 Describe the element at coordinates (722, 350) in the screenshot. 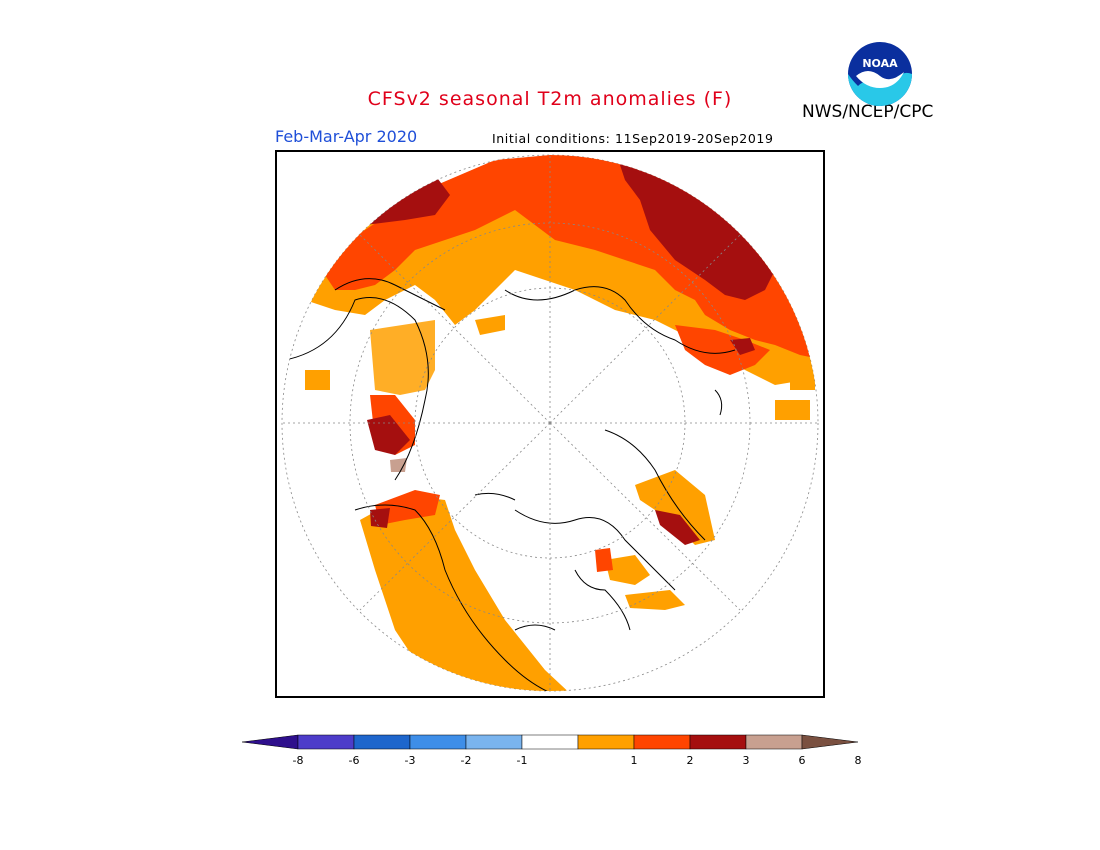

I see `anomaly-region-redorange-east` at that location.